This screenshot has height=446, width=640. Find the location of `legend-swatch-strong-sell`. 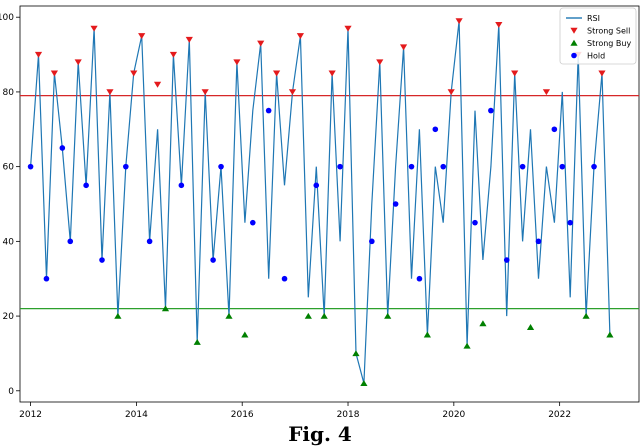

legend-swatch-strong-sell is located at coordinates (574, 30).